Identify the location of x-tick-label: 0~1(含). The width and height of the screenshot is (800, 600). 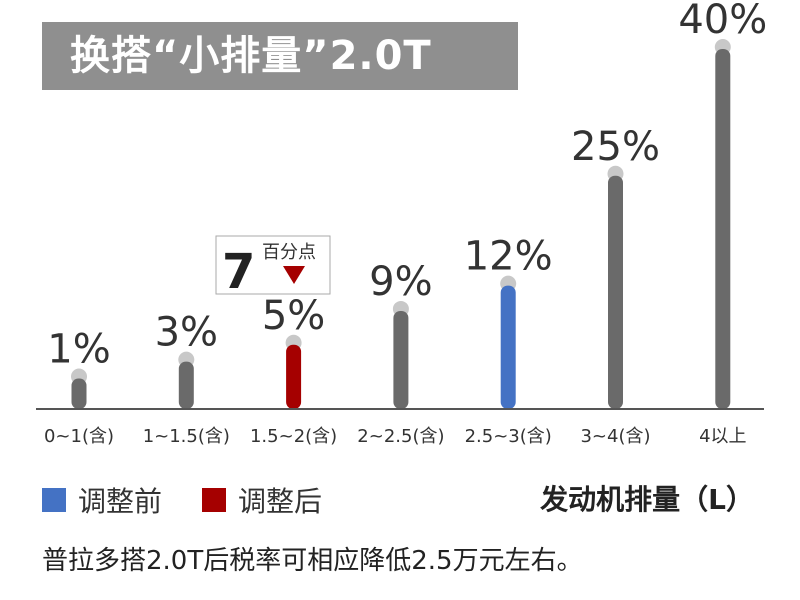
(79, 436).